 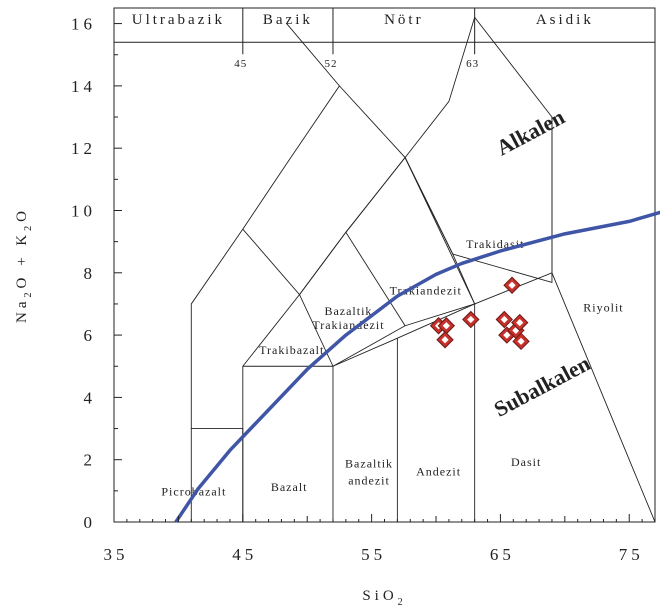 What do you see at coordinates (22, 310) in the screenshot?
I see `y-axis-label-main: Na` at bounding box center [22, 310].